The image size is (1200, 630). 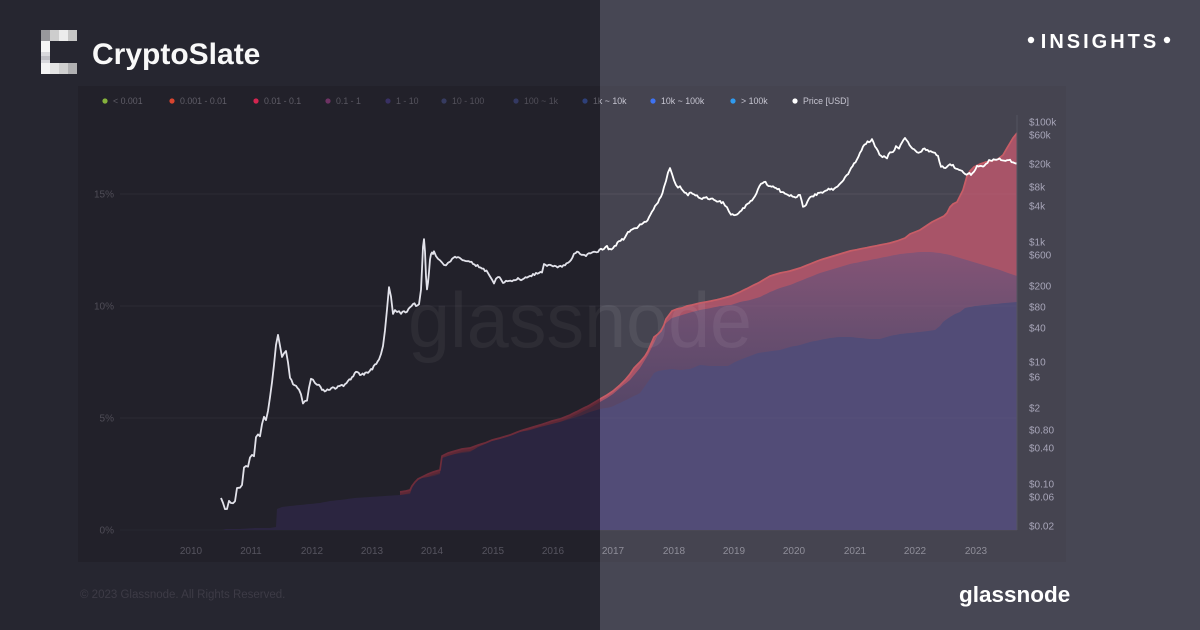 I want to click on svg-text: 15%, so click(x=104, y=195).